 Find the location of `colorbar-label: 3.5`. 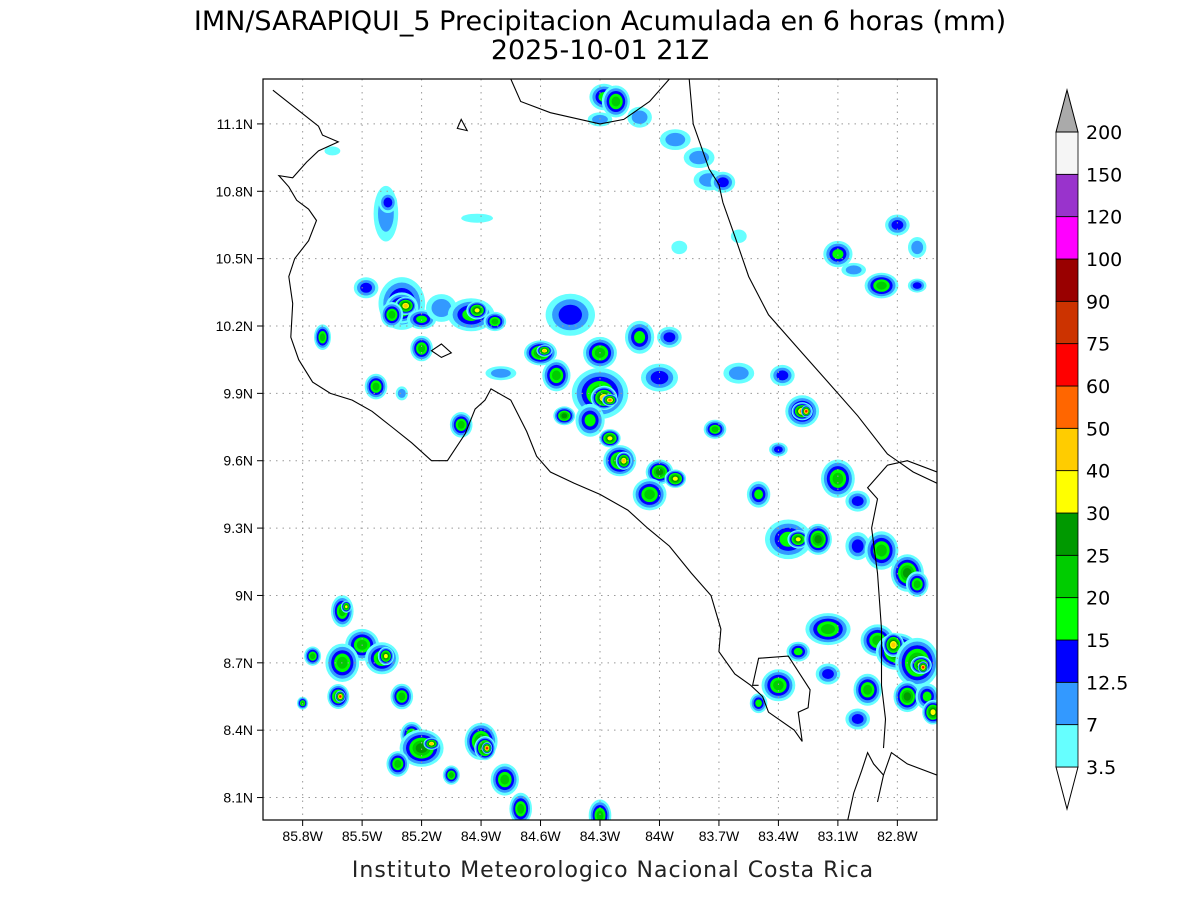

colorbar-label: 3.5 is located at coordinates (1101, 768).